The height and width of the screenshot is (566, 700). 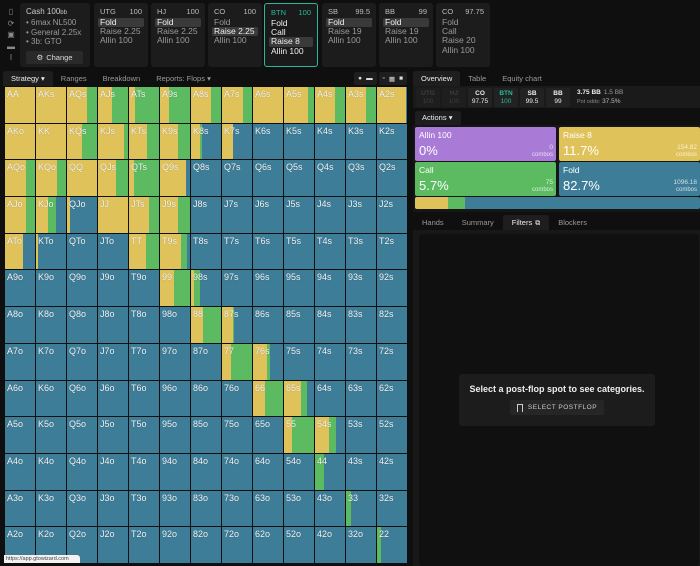 What do you see at coordinates (361, 105) in the screenshot?
I see `hand-cell: A3s` at bounding box center [361, 105].